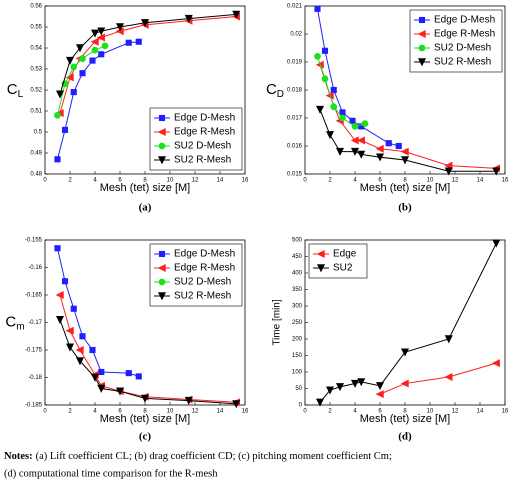 The image size is (520, 490). I want to click on legend-label: Edge, so click(345, 254).